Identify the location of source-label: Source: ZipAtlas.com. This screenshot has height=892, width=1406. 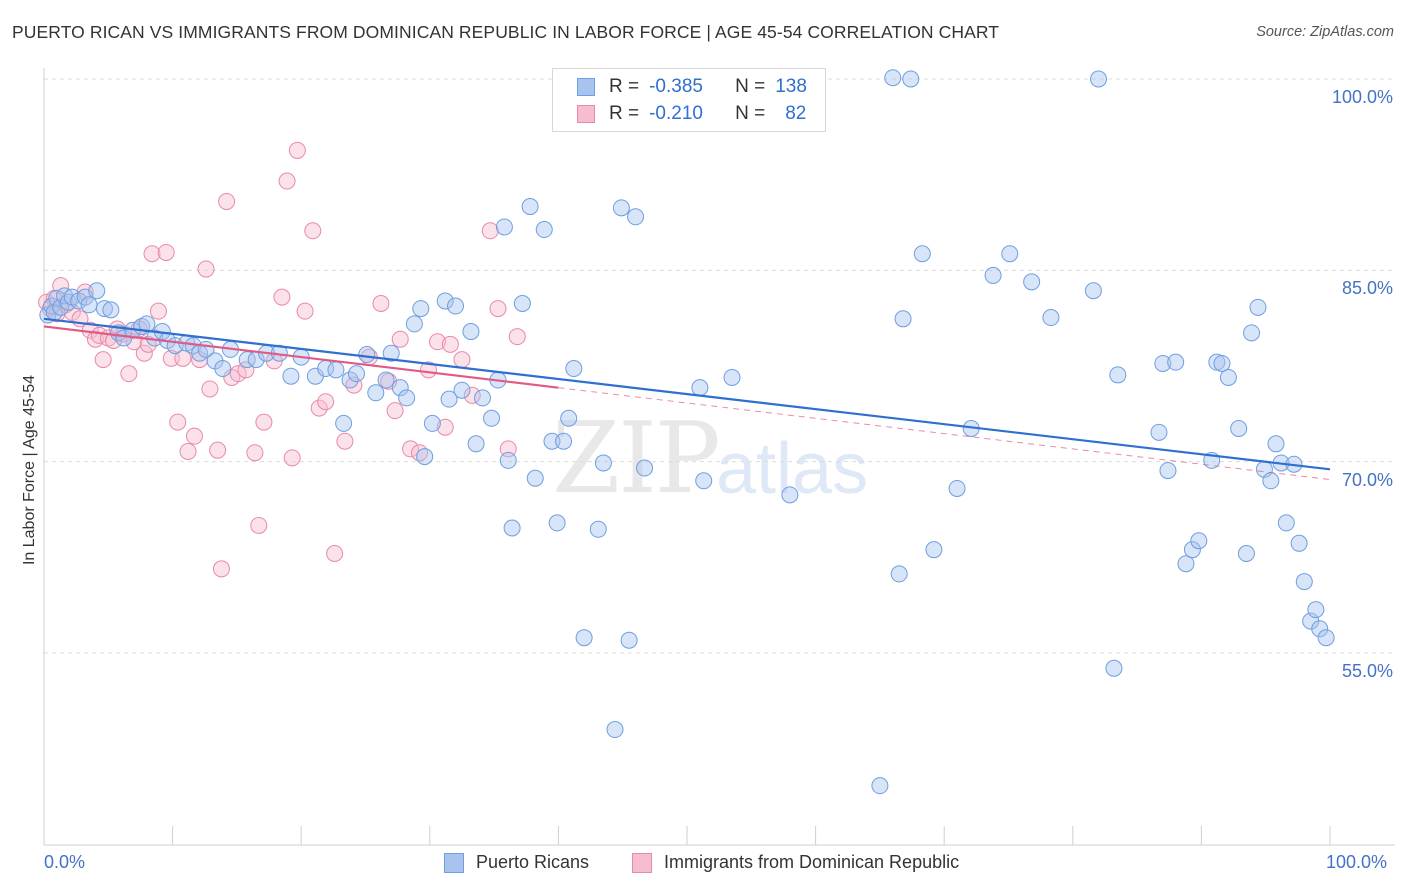
(1325, 32).